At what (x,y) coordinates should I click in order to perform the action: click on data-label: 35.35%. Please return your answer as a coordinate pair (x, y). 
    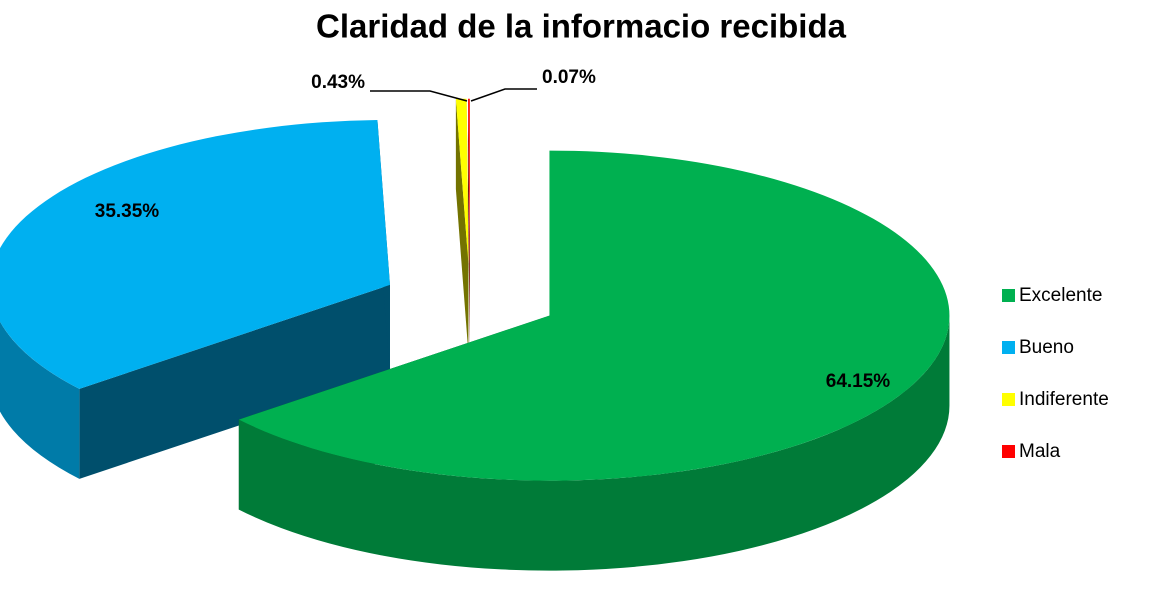
    Looking at the image, I should click on (127, 211).